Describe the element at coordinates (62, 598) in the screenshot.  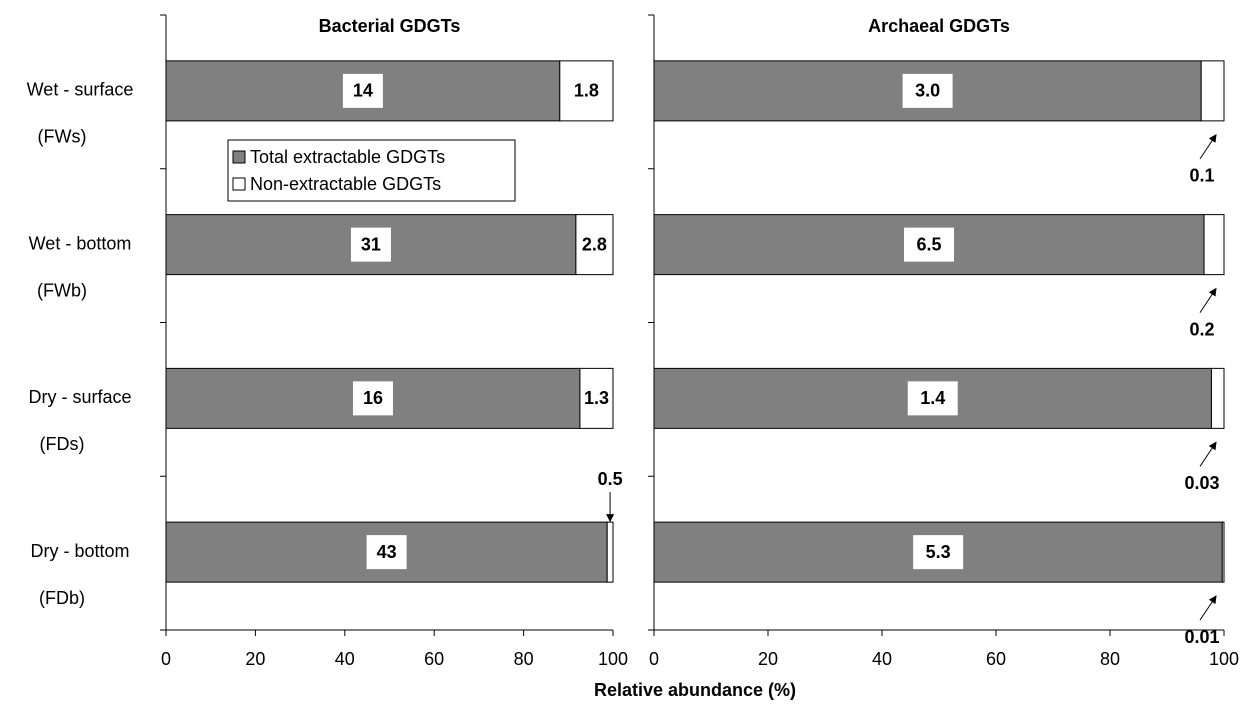
I see `category-code: (FDb)` at that location.